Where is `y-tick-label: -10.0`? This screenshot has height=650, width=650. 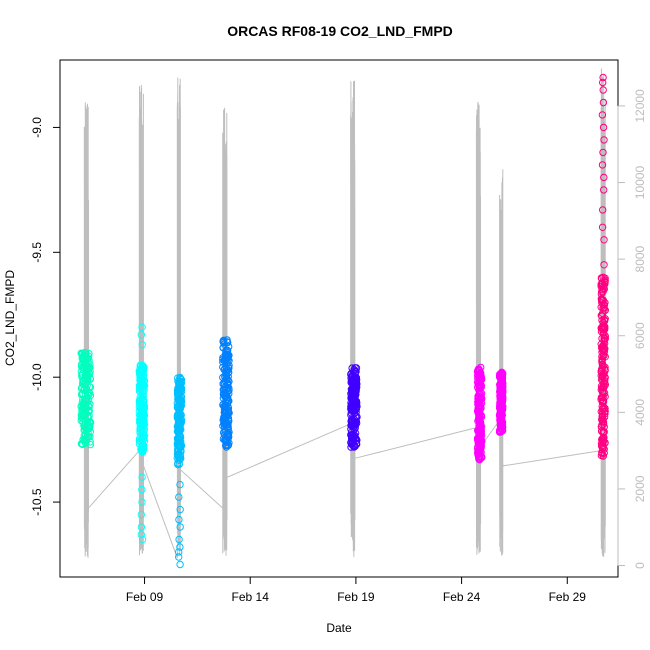 y-tick-label: -10.0 is located at coordinates (37, 377).